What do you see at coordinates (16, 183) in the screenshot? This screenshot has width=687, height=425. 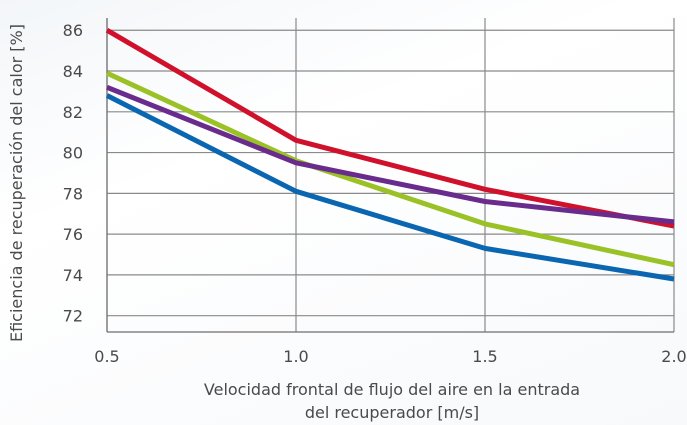 I see `y-axis-title: Eficiencia de recuperación del calor [%]` at bounding box center [16, 183].